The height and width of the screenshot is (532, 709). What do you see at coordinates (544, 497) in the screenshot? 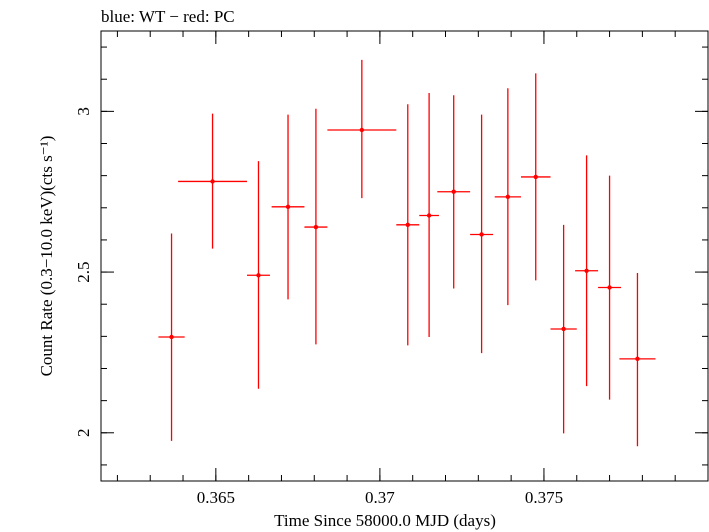
I see `x-tick-label: 0.375` at bounding box center [544, 497].